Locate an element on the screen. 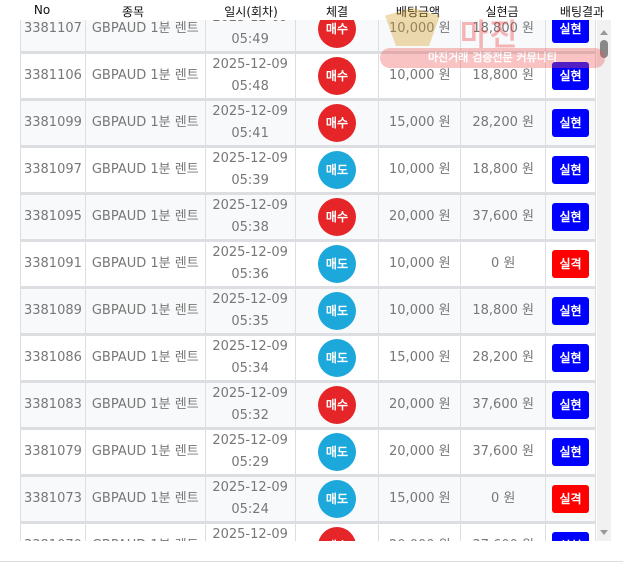 This screenshot has width=623, height=575. order-number: 3381106 is located at coordinates (52, 75).